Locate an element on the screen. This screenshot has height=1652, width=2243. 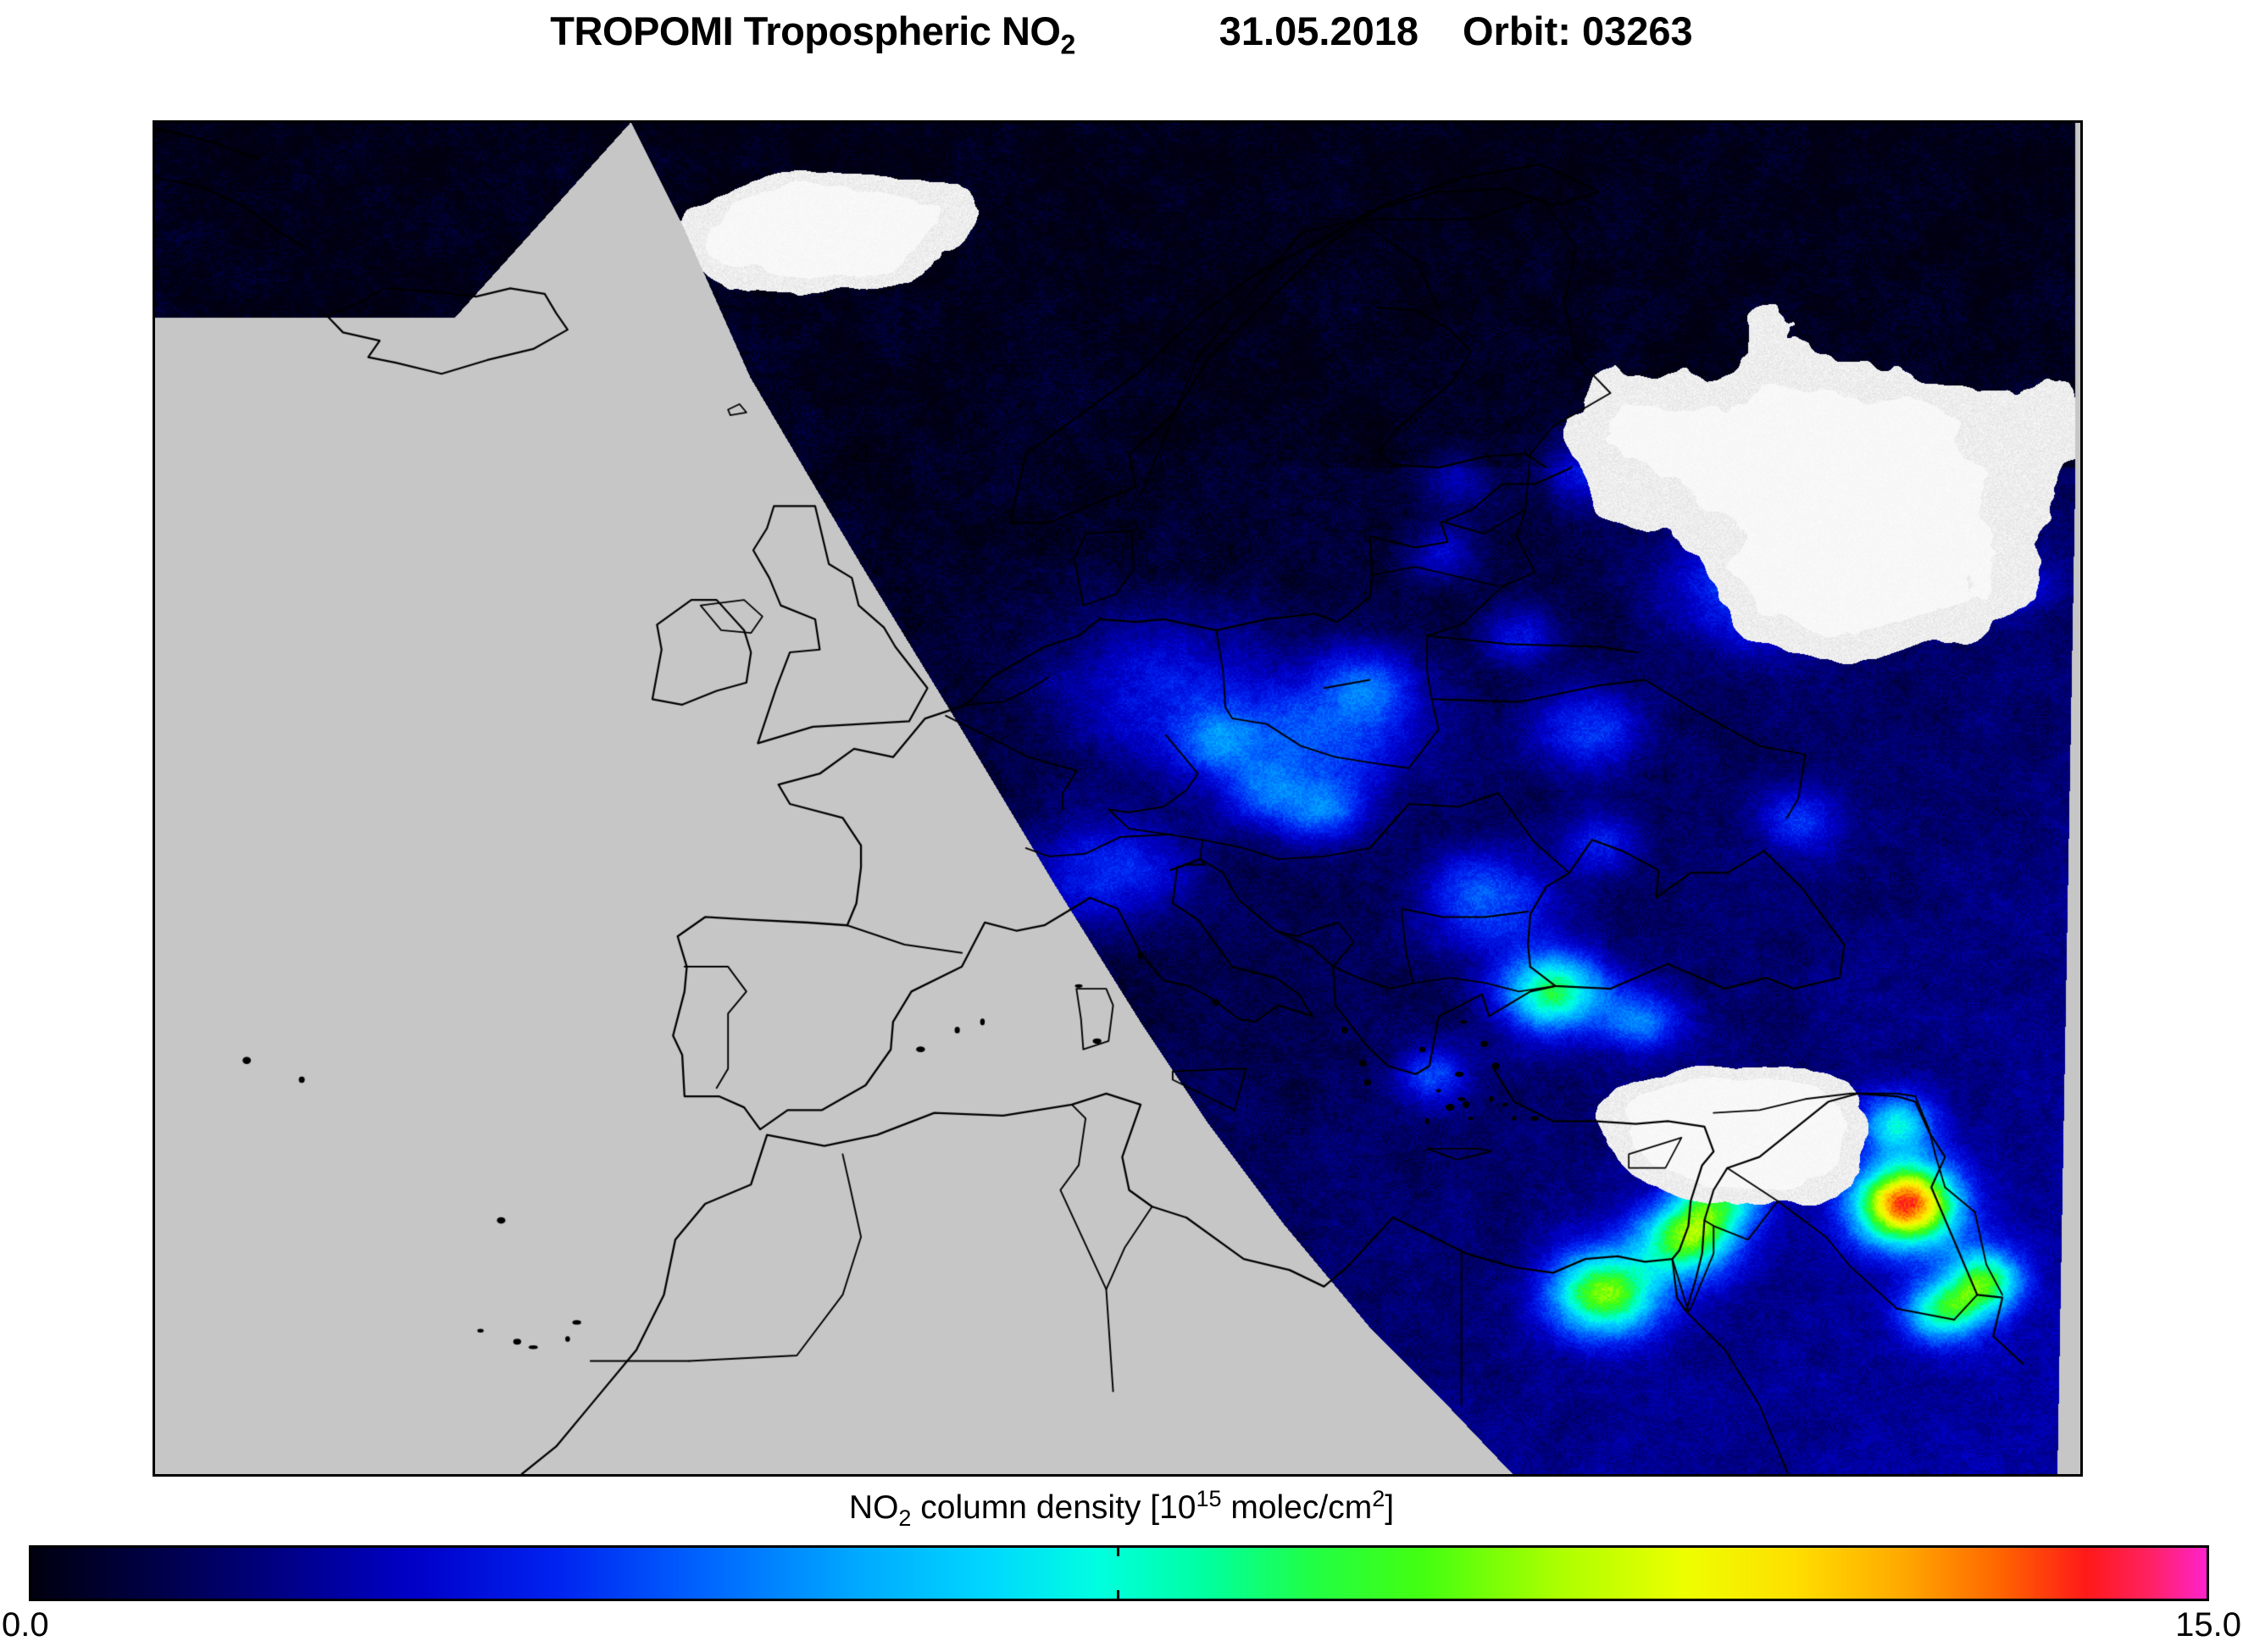
cb-label-exp15: 15 is located at coordinates (1209, 1499).